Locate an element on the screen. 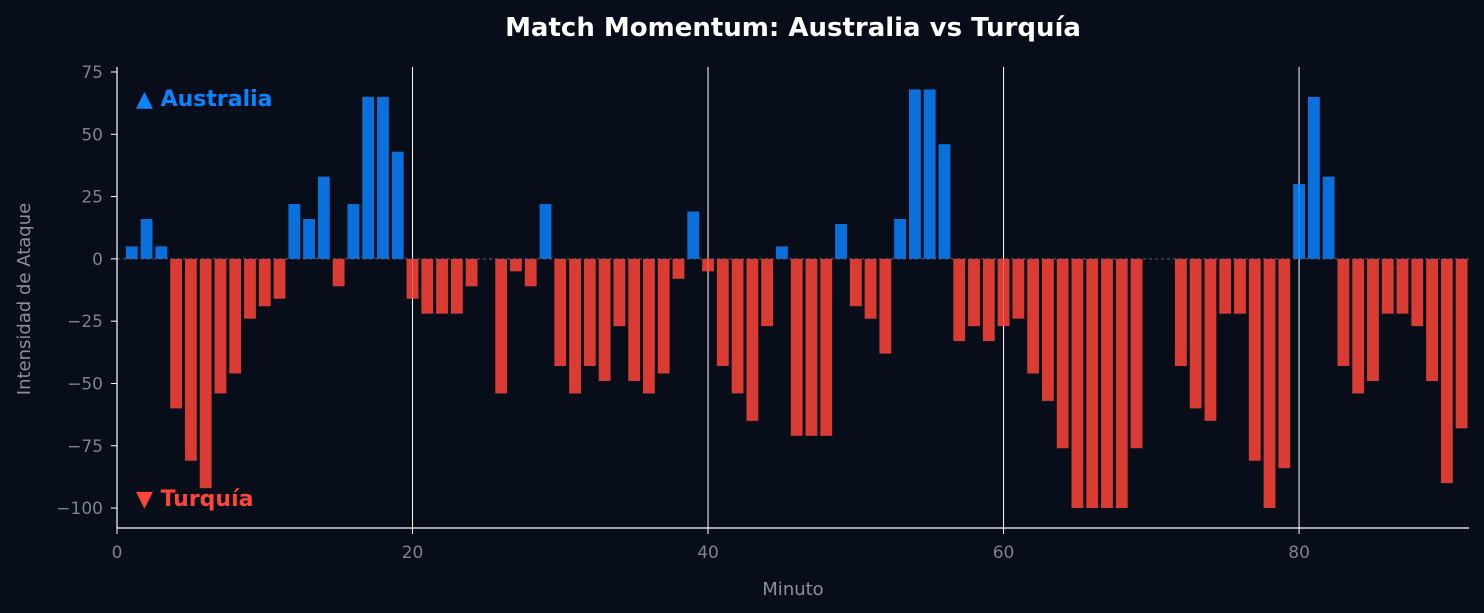 This screenshot has width=1484, height=613. x-tick-label: 60 is located at coordinates (1004, 553).